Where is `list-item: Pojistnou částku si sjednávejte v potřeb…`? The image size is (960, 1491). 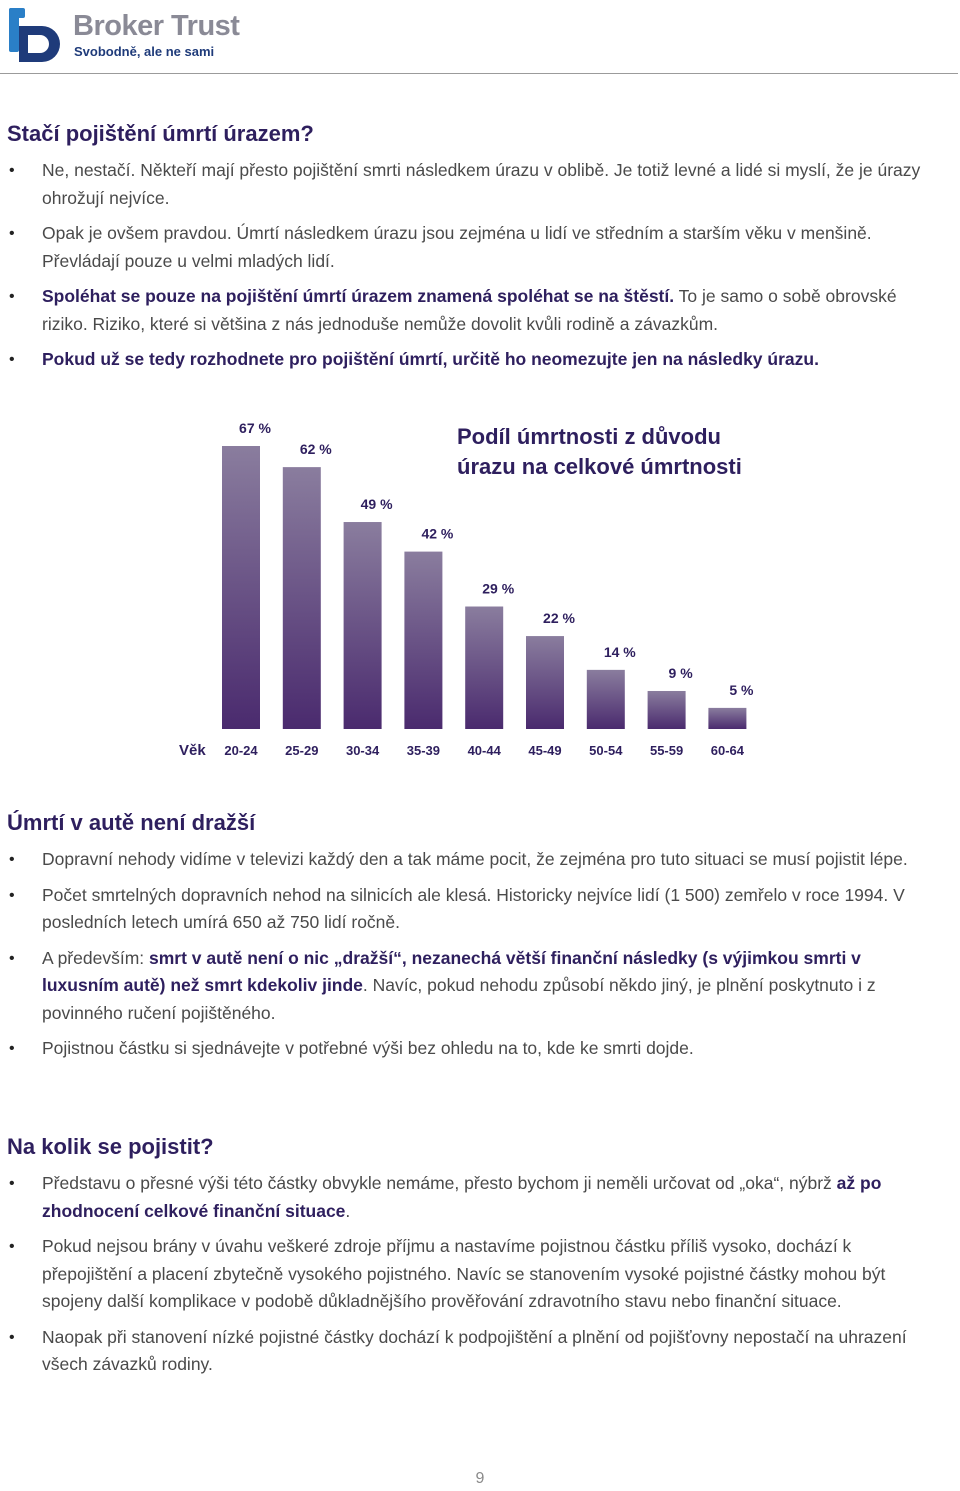 list-item: Pojistnou částku si sjednávejte v potřeb… is located at coordinates (472, 1049).